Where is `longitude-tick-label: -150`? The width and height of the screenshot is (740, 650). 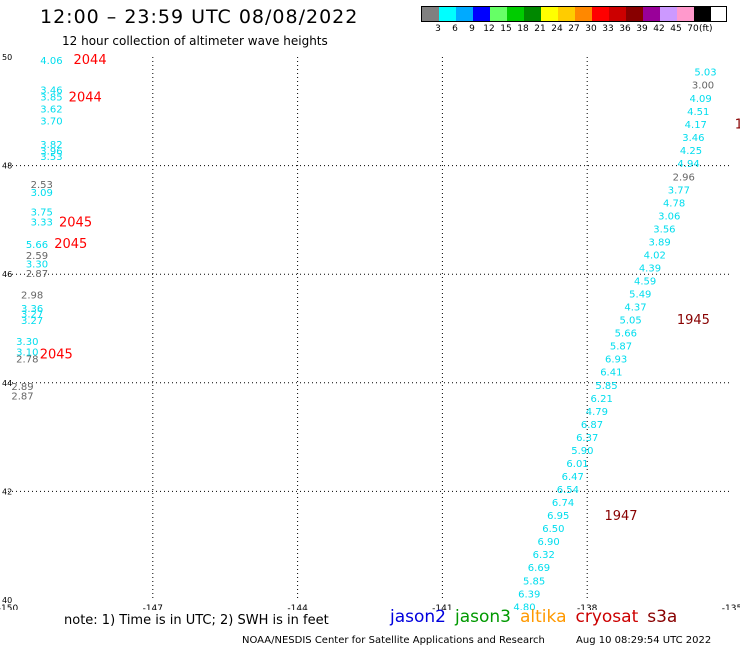
longitude-tick-label: -150 is located at coordinates (9, 607).